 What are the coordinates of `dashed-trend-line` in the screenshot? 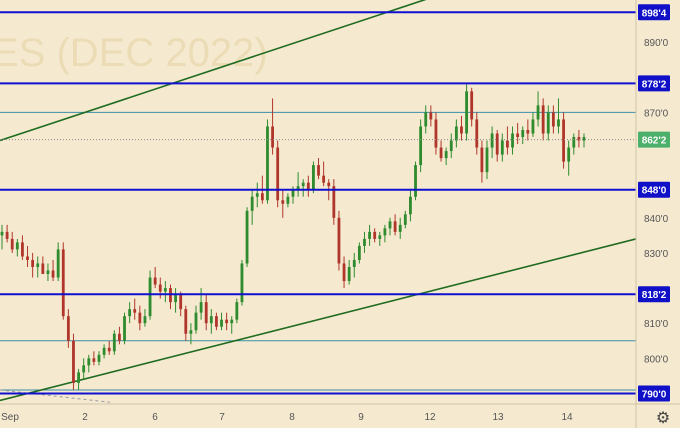 It's located at (55, 396).